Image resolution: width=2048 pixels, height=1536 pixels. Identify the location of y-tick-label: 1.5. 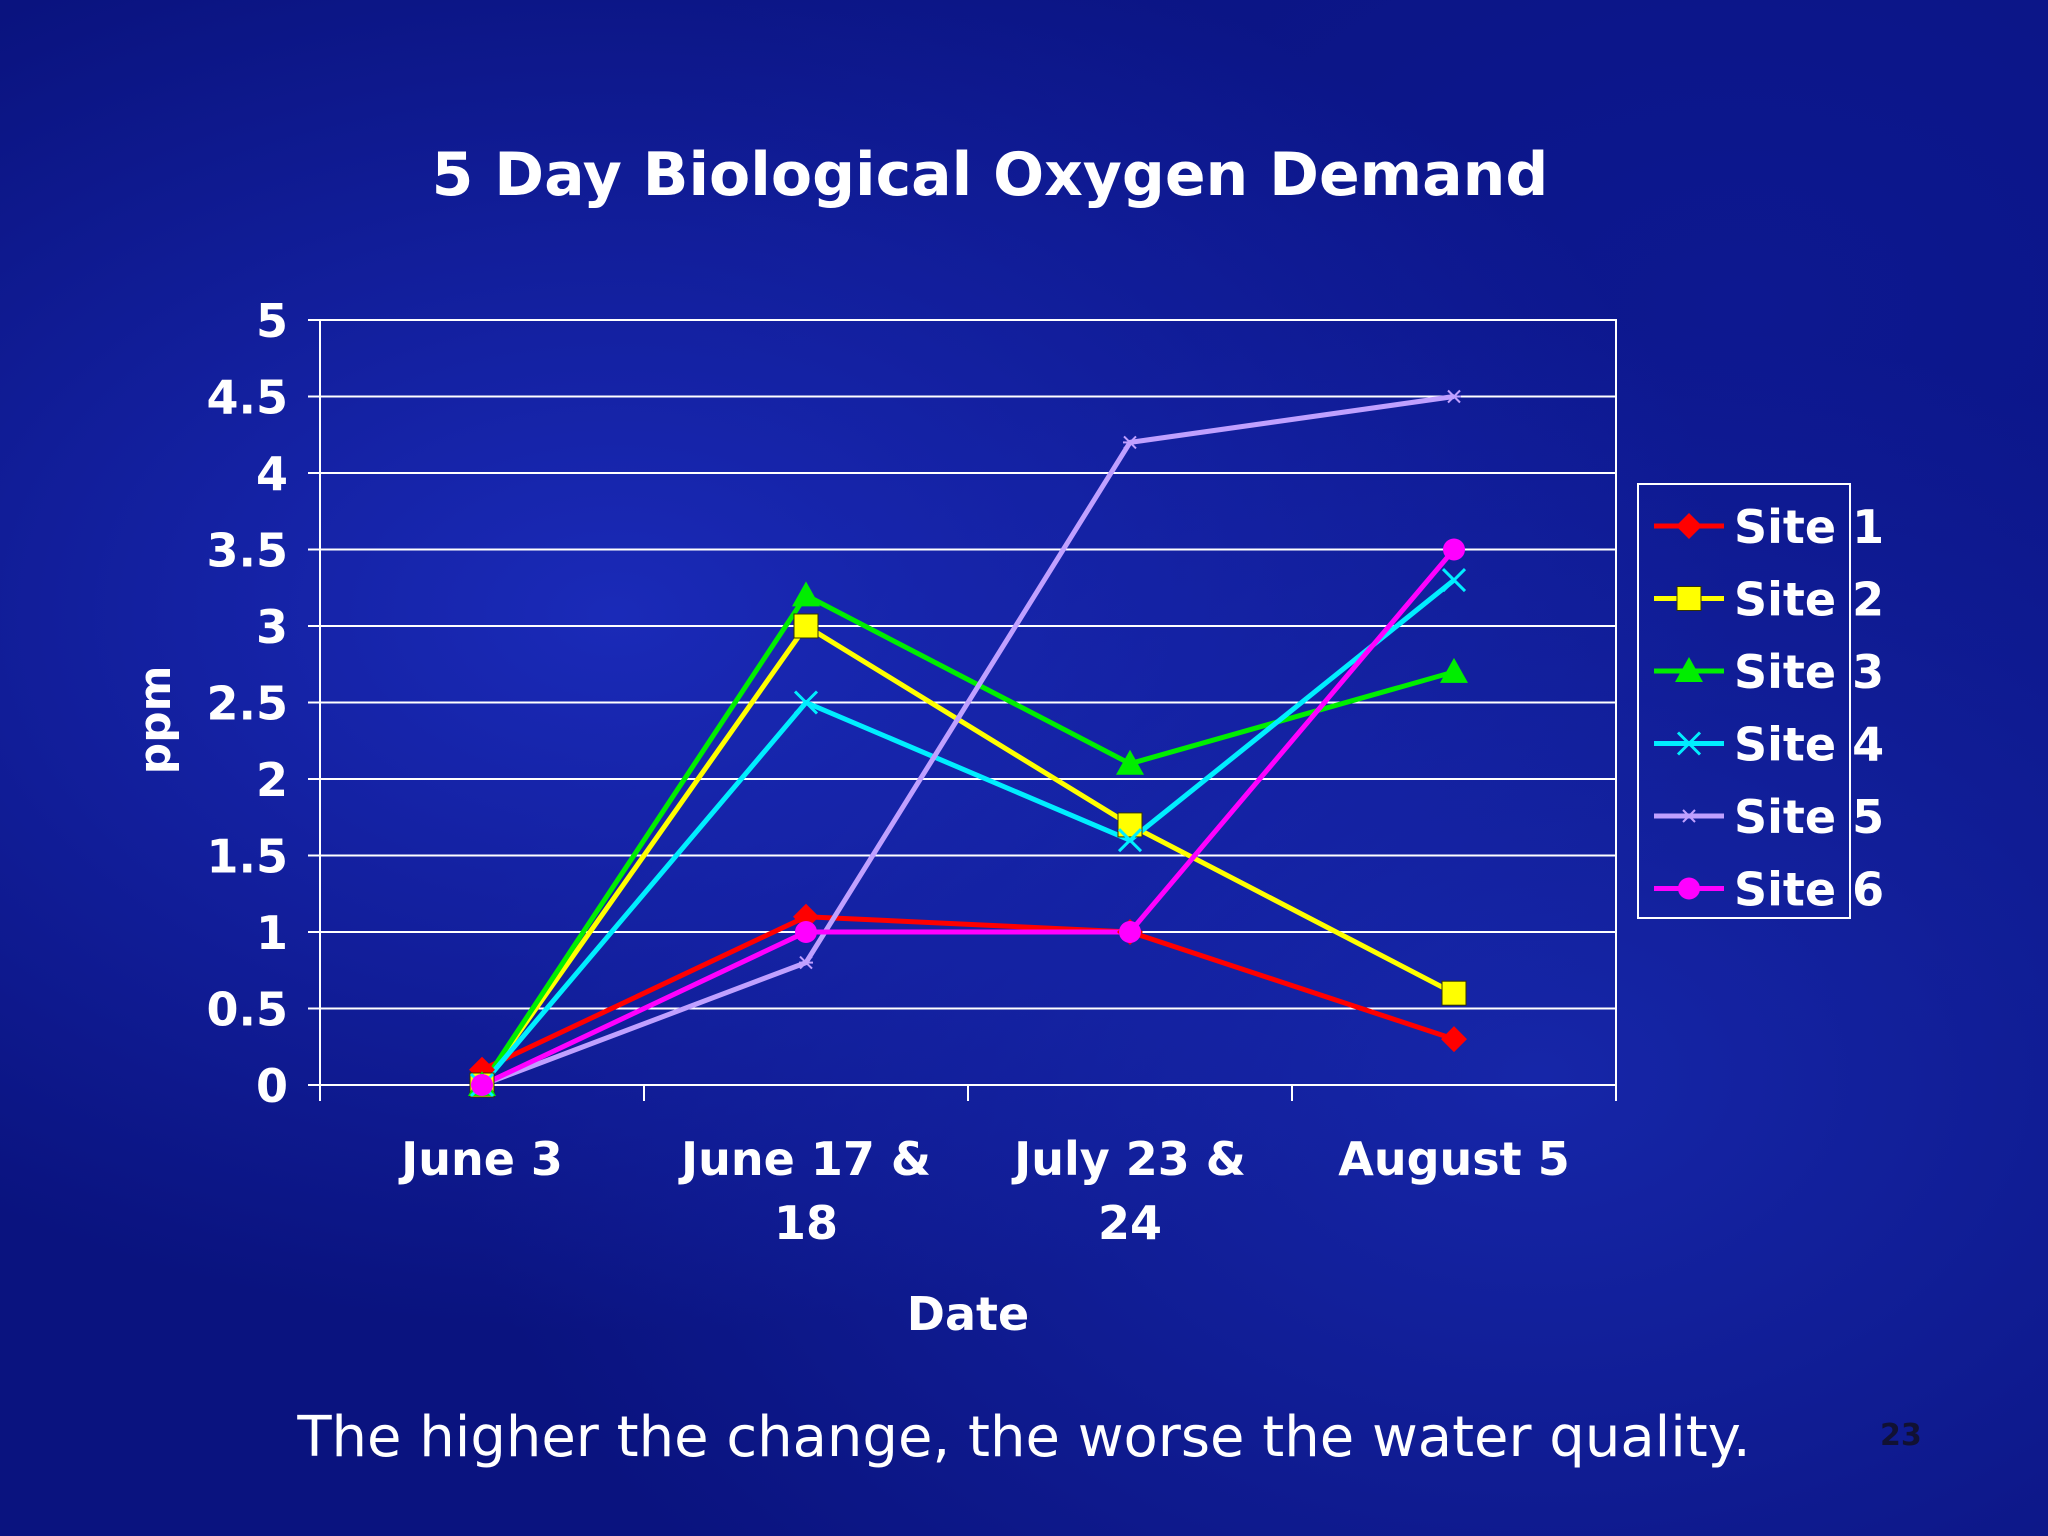
(248, 857).